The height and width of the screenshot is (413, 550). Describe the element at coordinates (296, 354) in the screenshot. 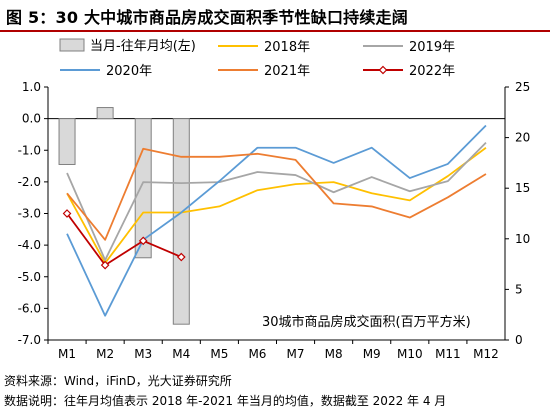

I see `x-axis-tick-label: M7` at that location.